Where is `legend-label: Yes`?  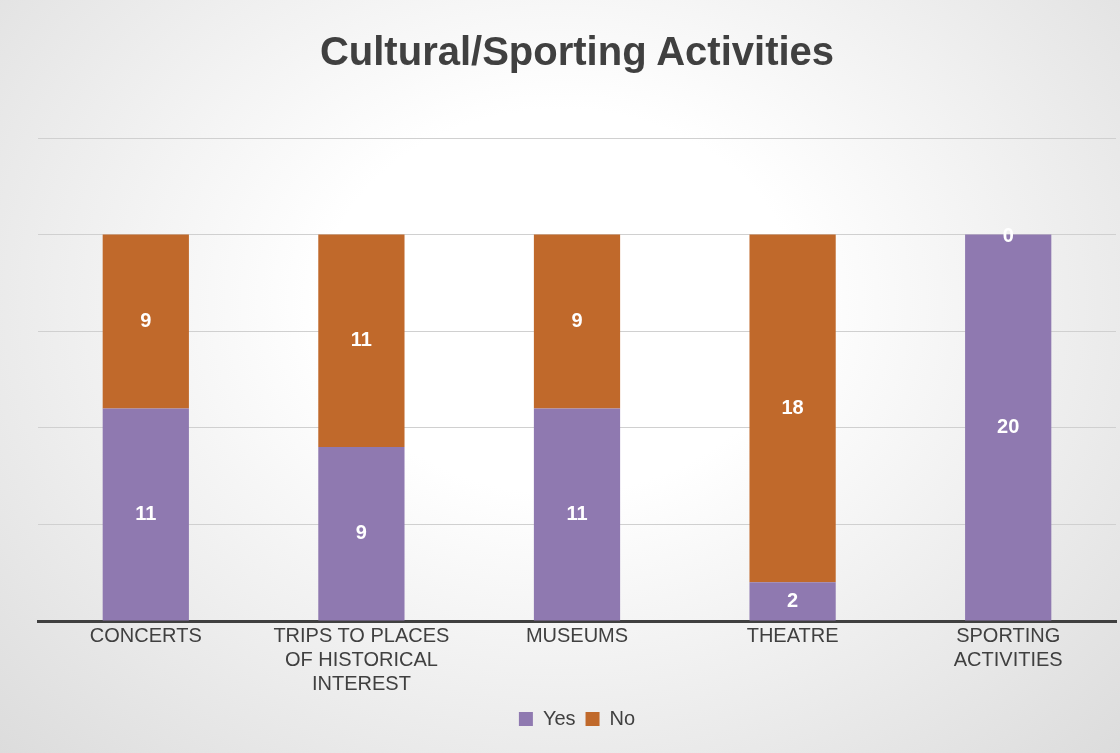 legend-label: Yes is located at coordinates (559, 717).